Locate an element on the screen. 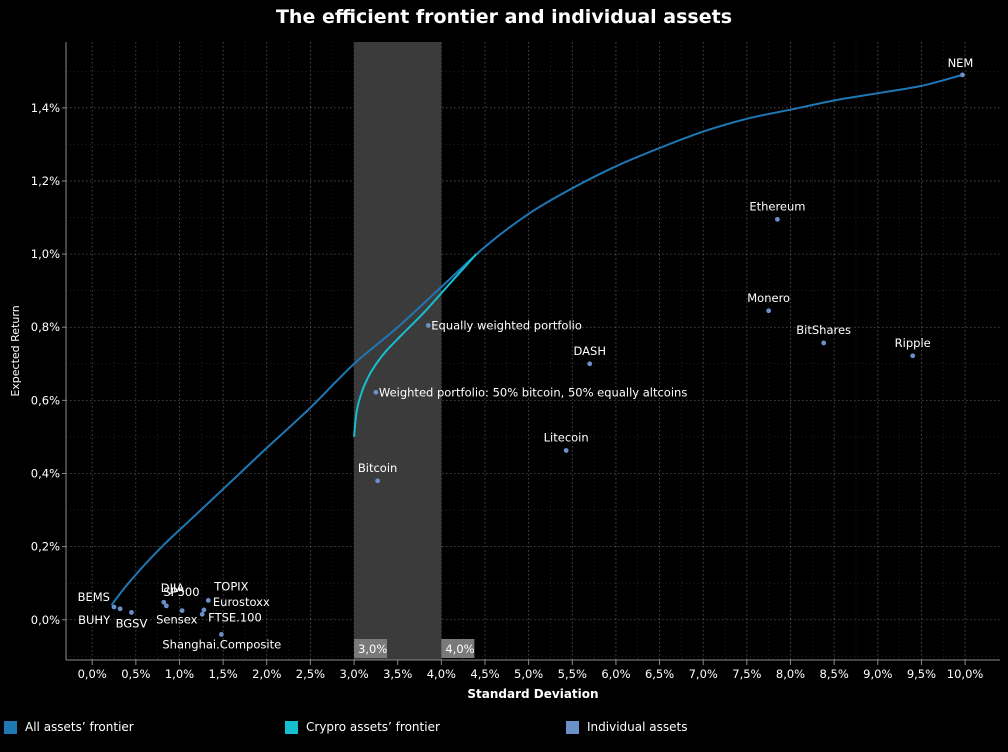 This screenshot has height=752, width=1008. x-tick-label: 6,0% is located at coordinates (615, 674).